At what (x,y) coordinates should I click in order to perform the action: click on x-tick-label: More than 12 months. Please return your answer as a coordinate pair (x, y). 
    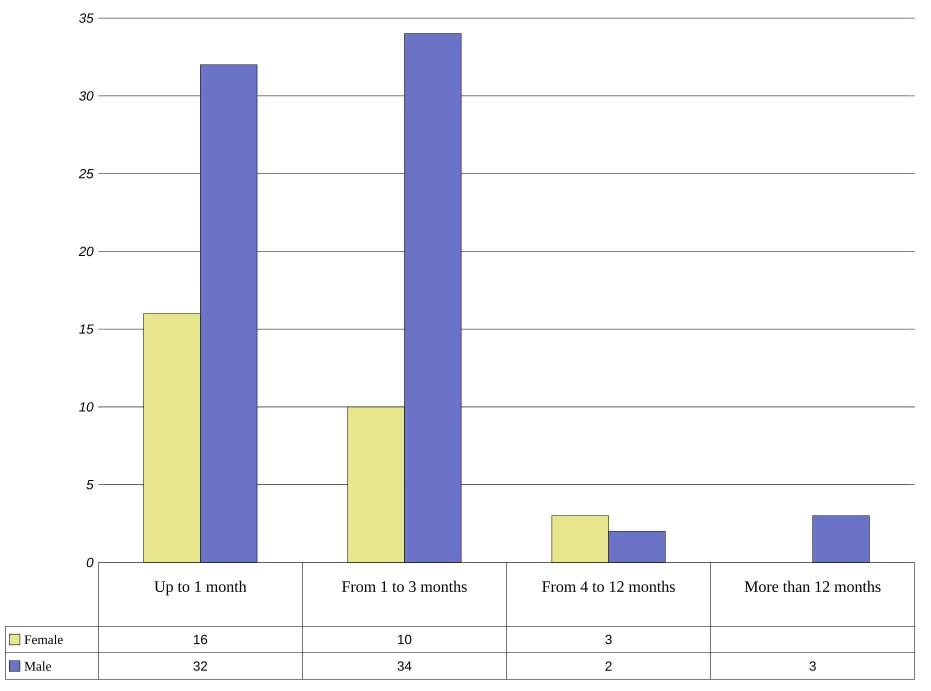
    Looking at the image, I should click on (812, 586).